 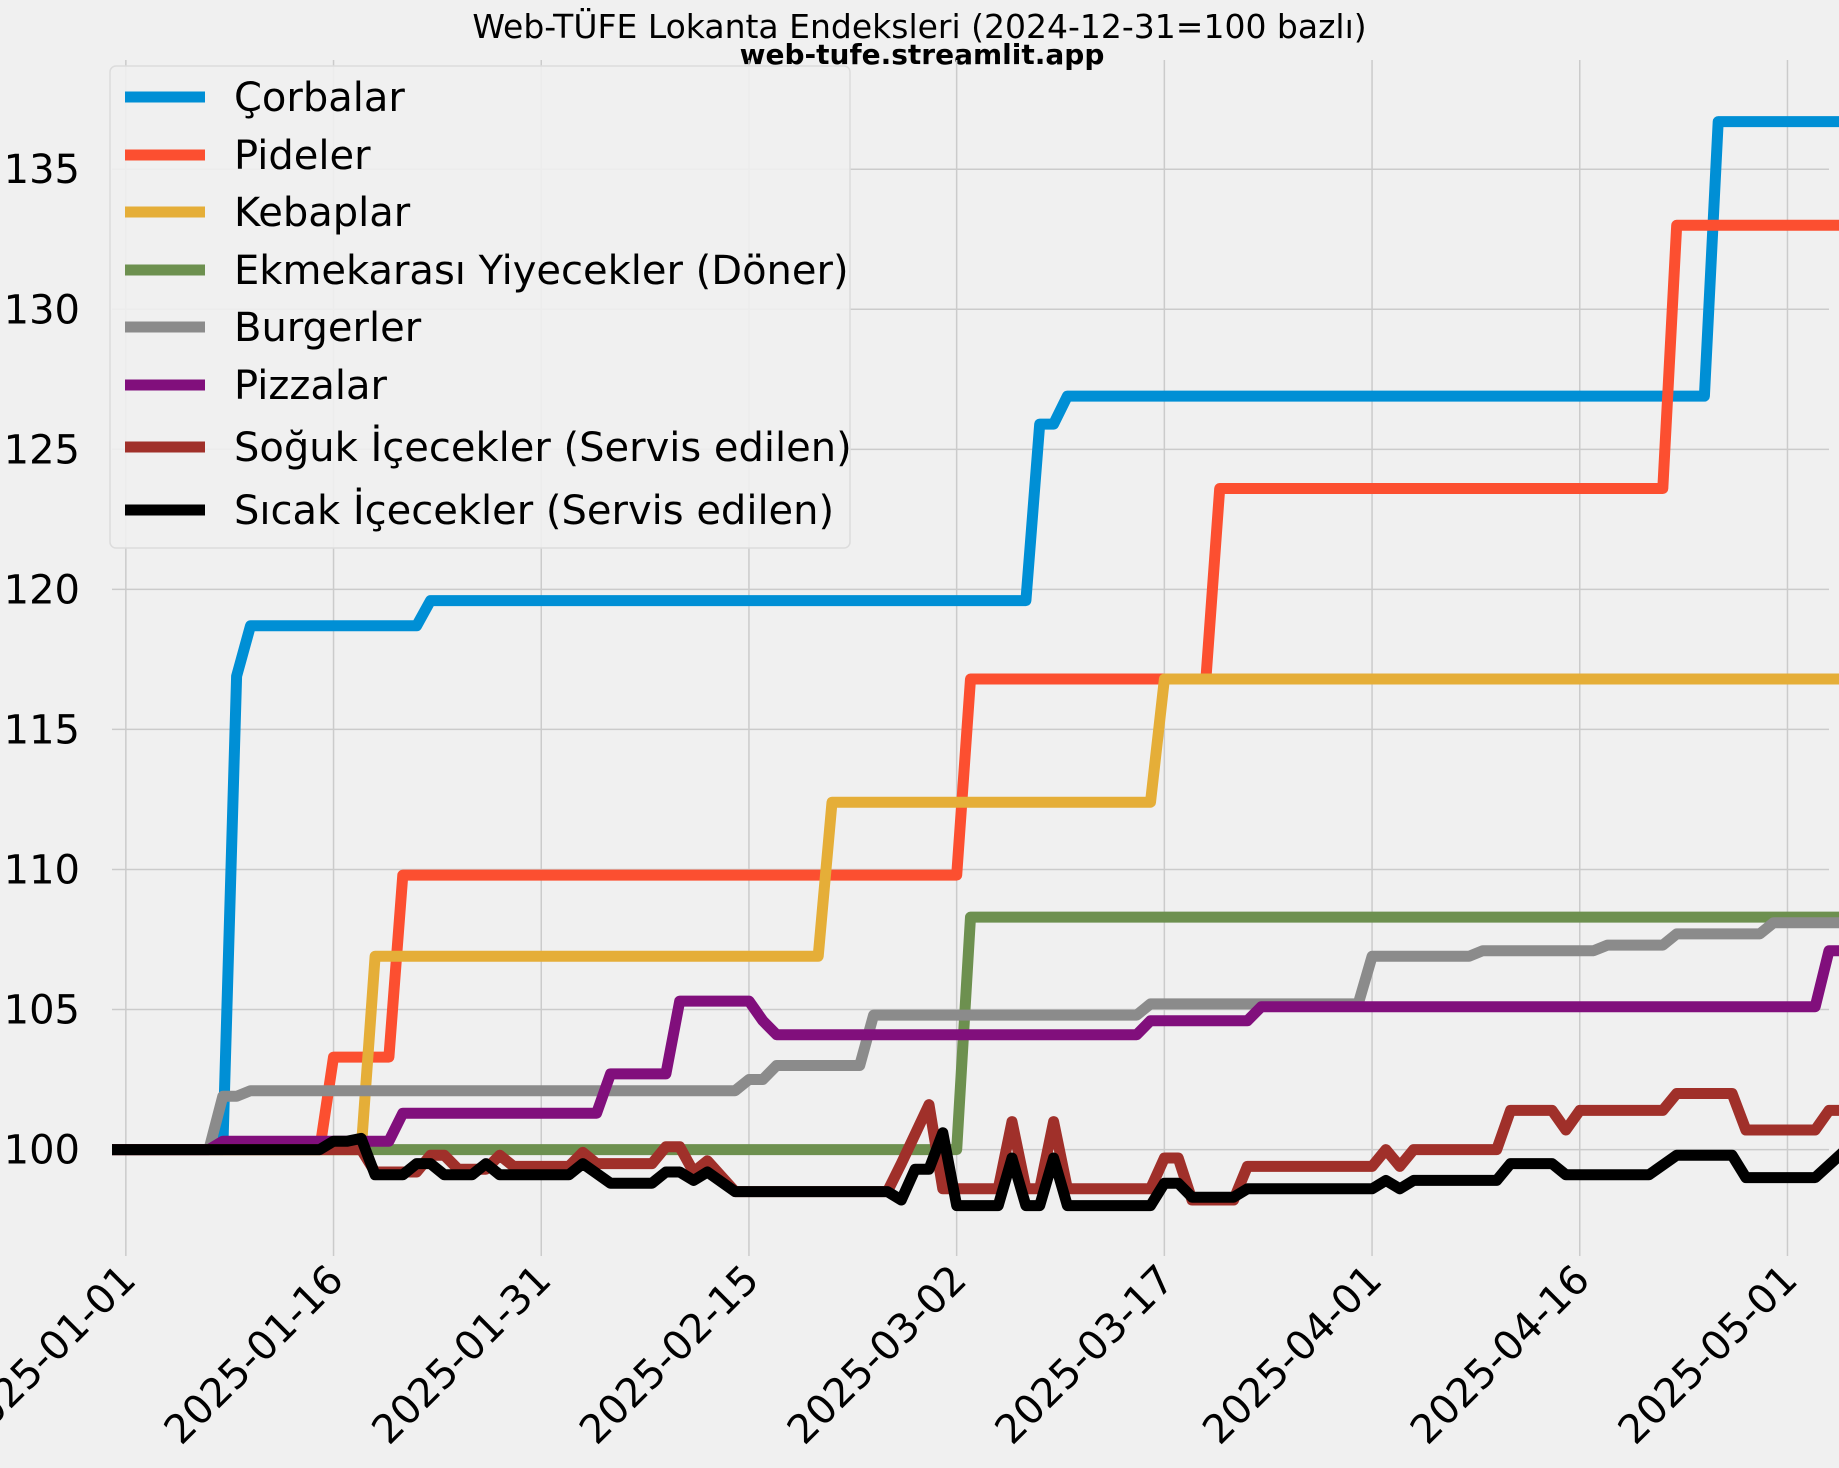 What do you see at coordinates (42, 870) in the screenshot?
I see `y-tick-label: 110` at bounding box center [42, 870].